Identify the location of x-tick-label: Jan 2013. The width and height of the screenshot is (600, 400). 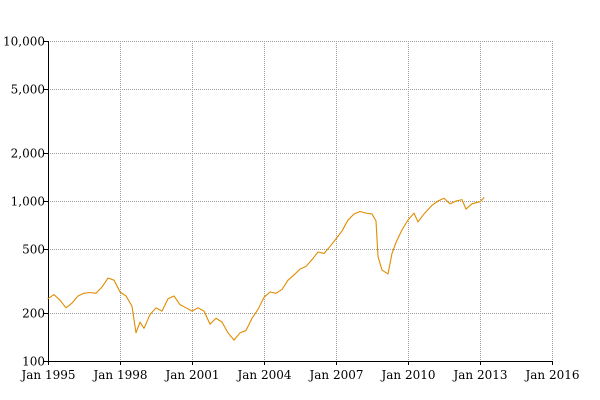
(479, 375).